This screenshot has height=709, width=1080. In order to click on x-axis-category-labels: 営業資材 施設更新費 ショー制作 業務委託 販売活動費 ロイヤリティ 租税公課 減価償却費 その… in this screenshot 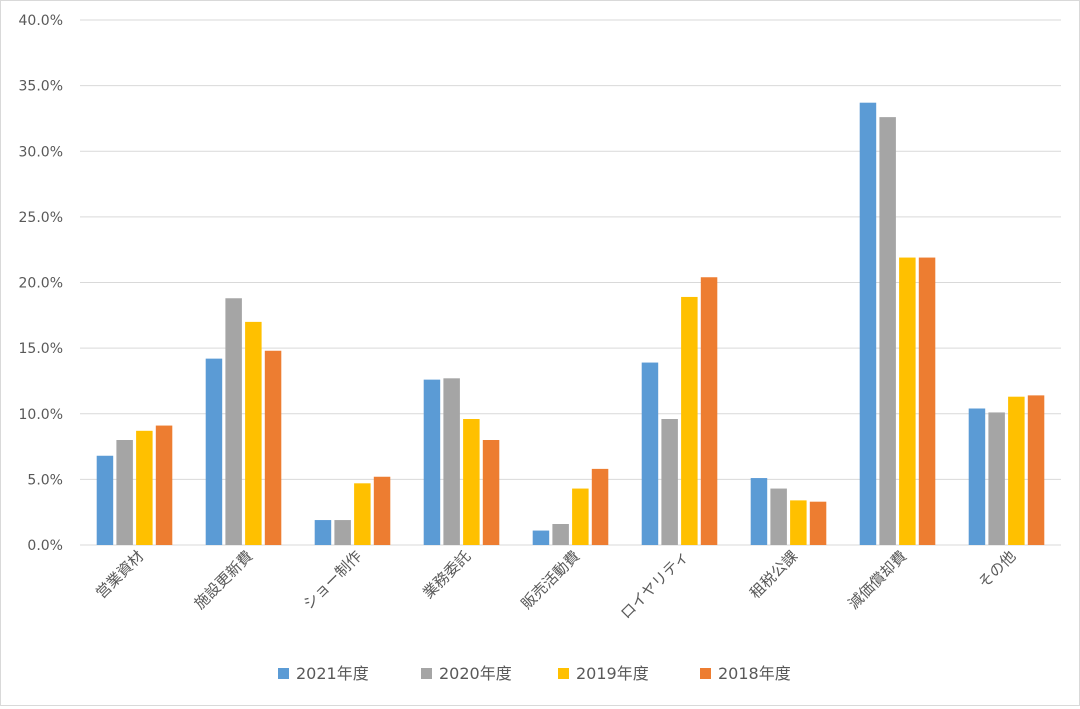, I will do `click(555, 584)`.